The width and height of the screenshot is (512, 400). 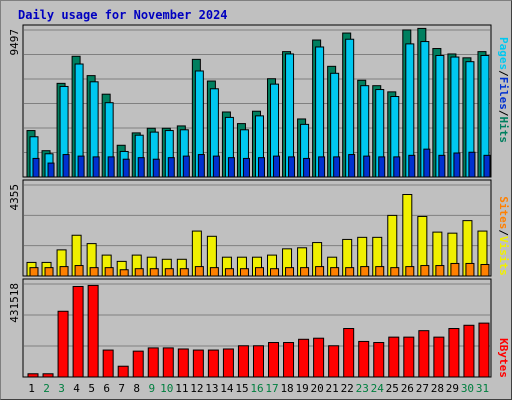 What do you see at coordinates (503, 256) in the screenshot?
I see `legend-visits: Visits` at bounding box center [503, 256].